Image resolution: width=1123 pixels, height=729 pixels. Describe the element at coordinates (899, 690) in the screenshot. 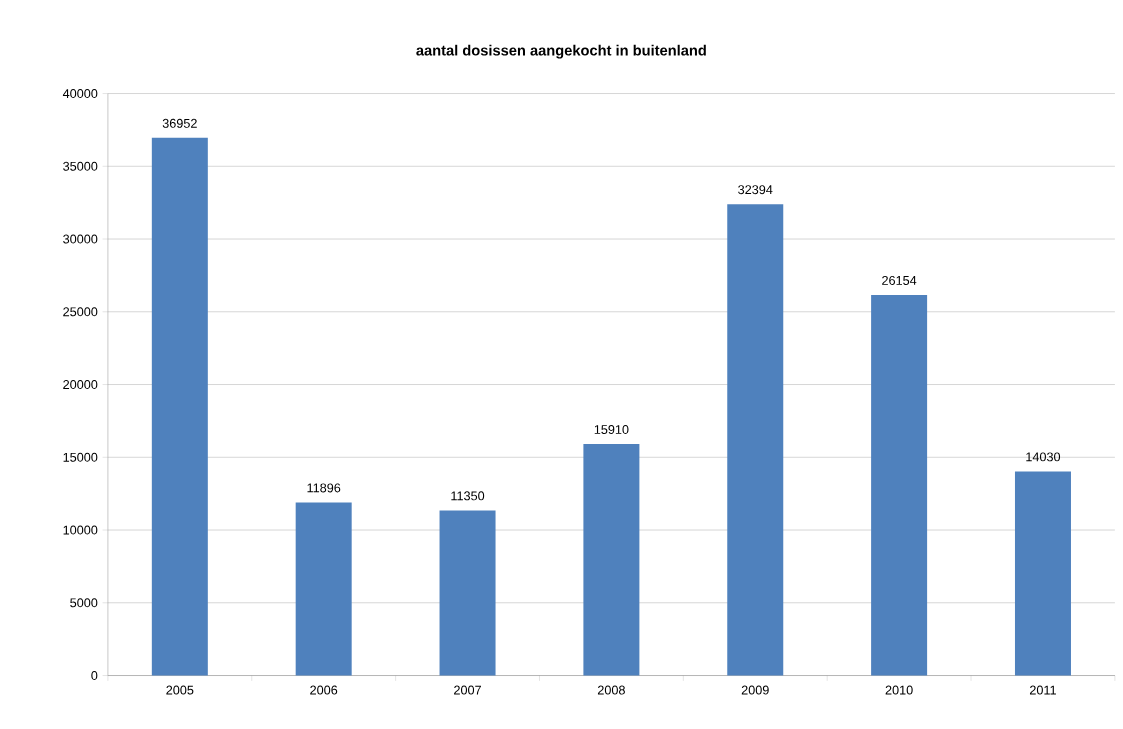

I see `x-tick-label: 2010` at that location.